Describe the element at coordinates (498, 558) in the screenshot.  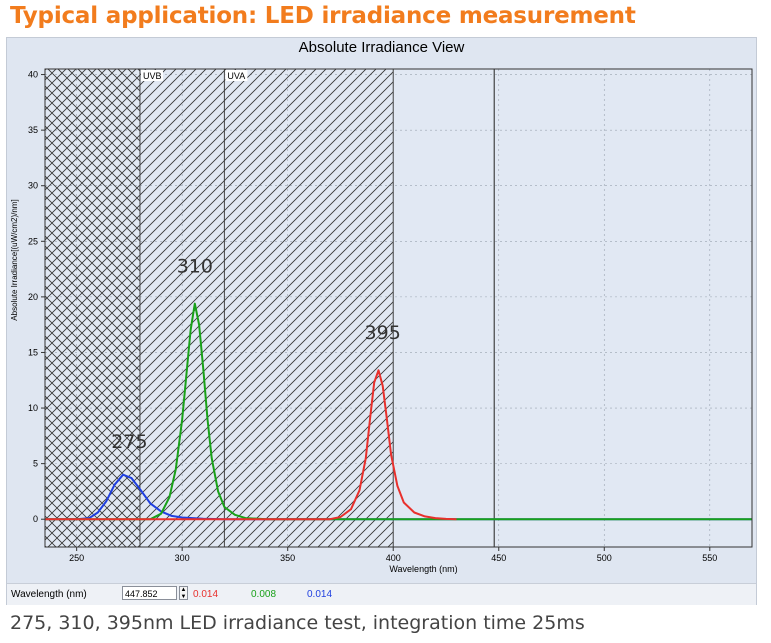
I see `x-tick-label: 450` at that location.